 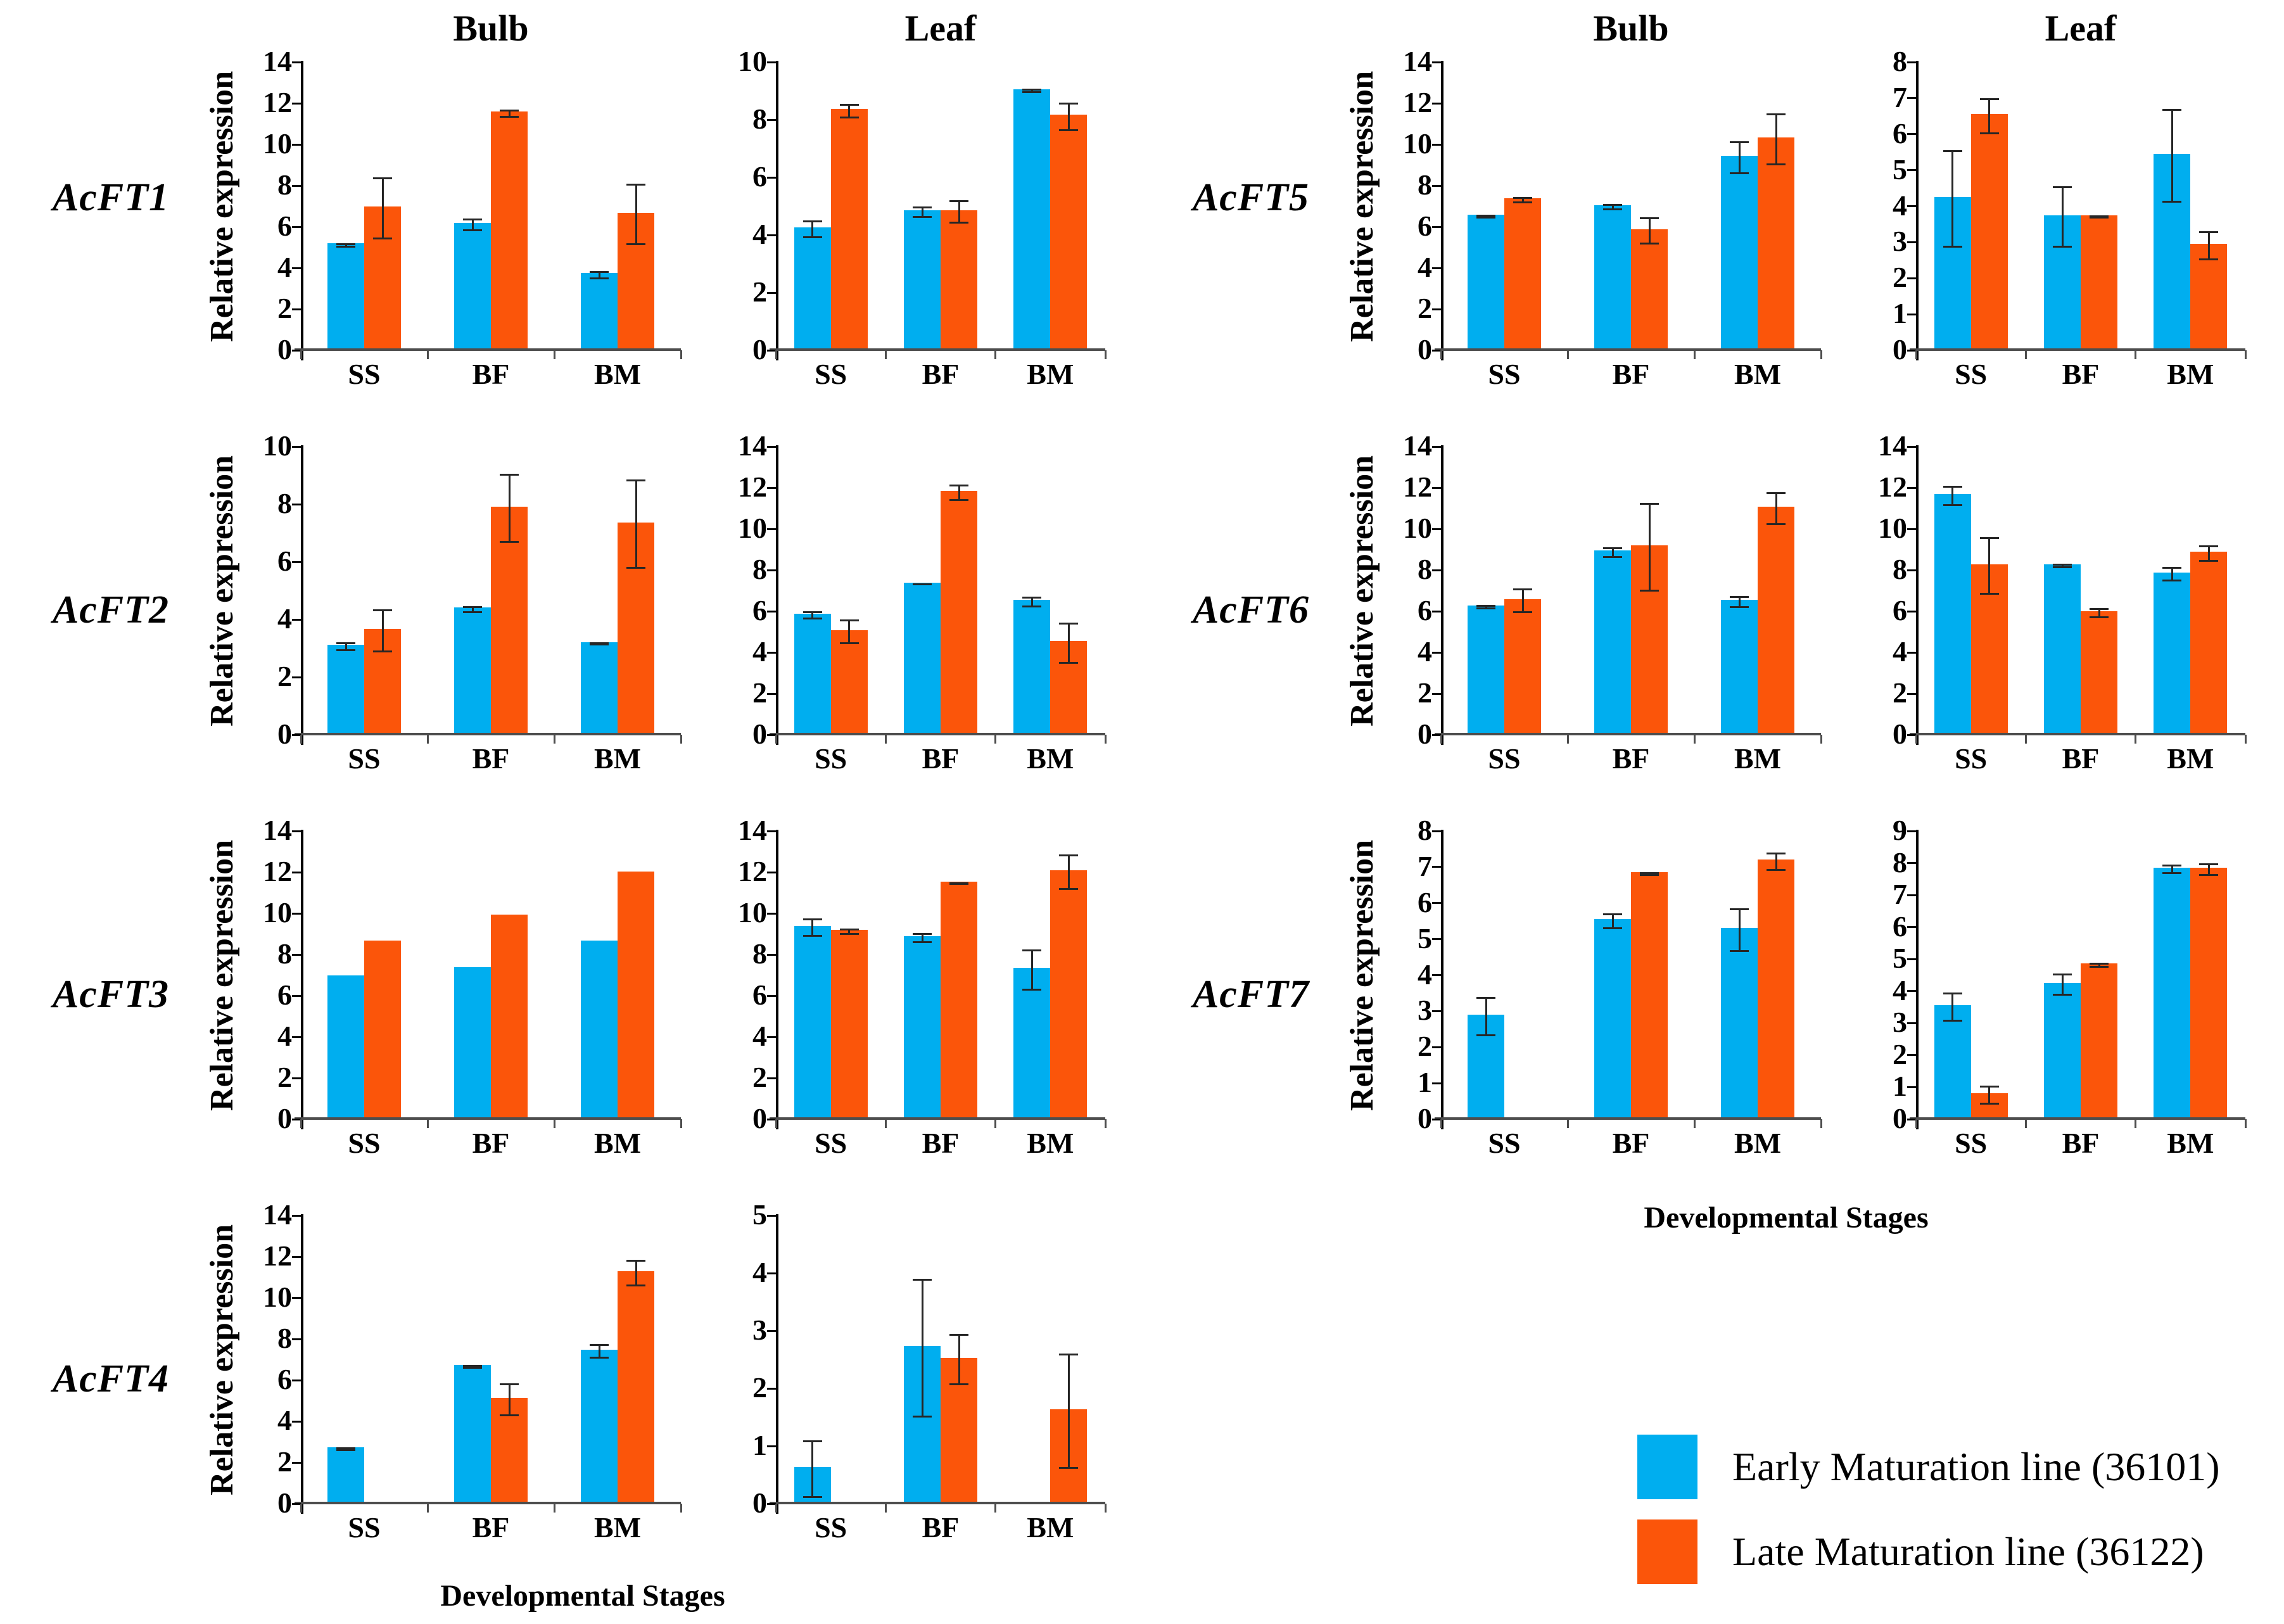 I want to click on y-axis-title-col: Relative expression, so click(x=1362, y=206).